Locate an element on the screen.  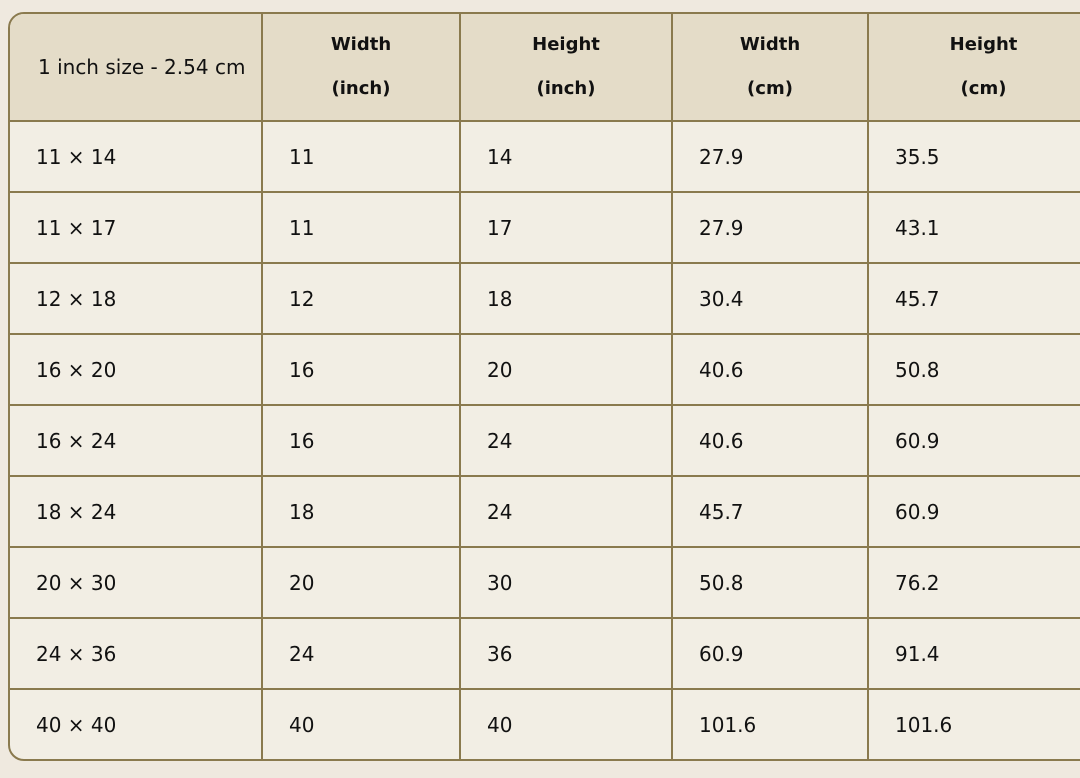
table-row: 40 × 40 40 40 101.6 101.6 is located at coordinates (545, 723).